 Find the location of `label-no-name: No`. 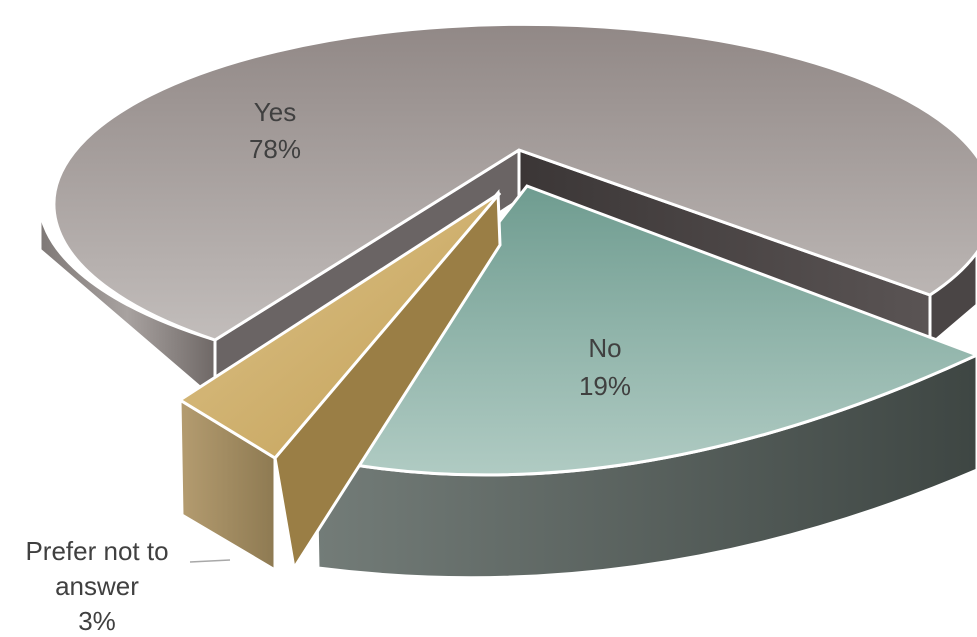

label-no-name: No is located at coordinates (604, 348).